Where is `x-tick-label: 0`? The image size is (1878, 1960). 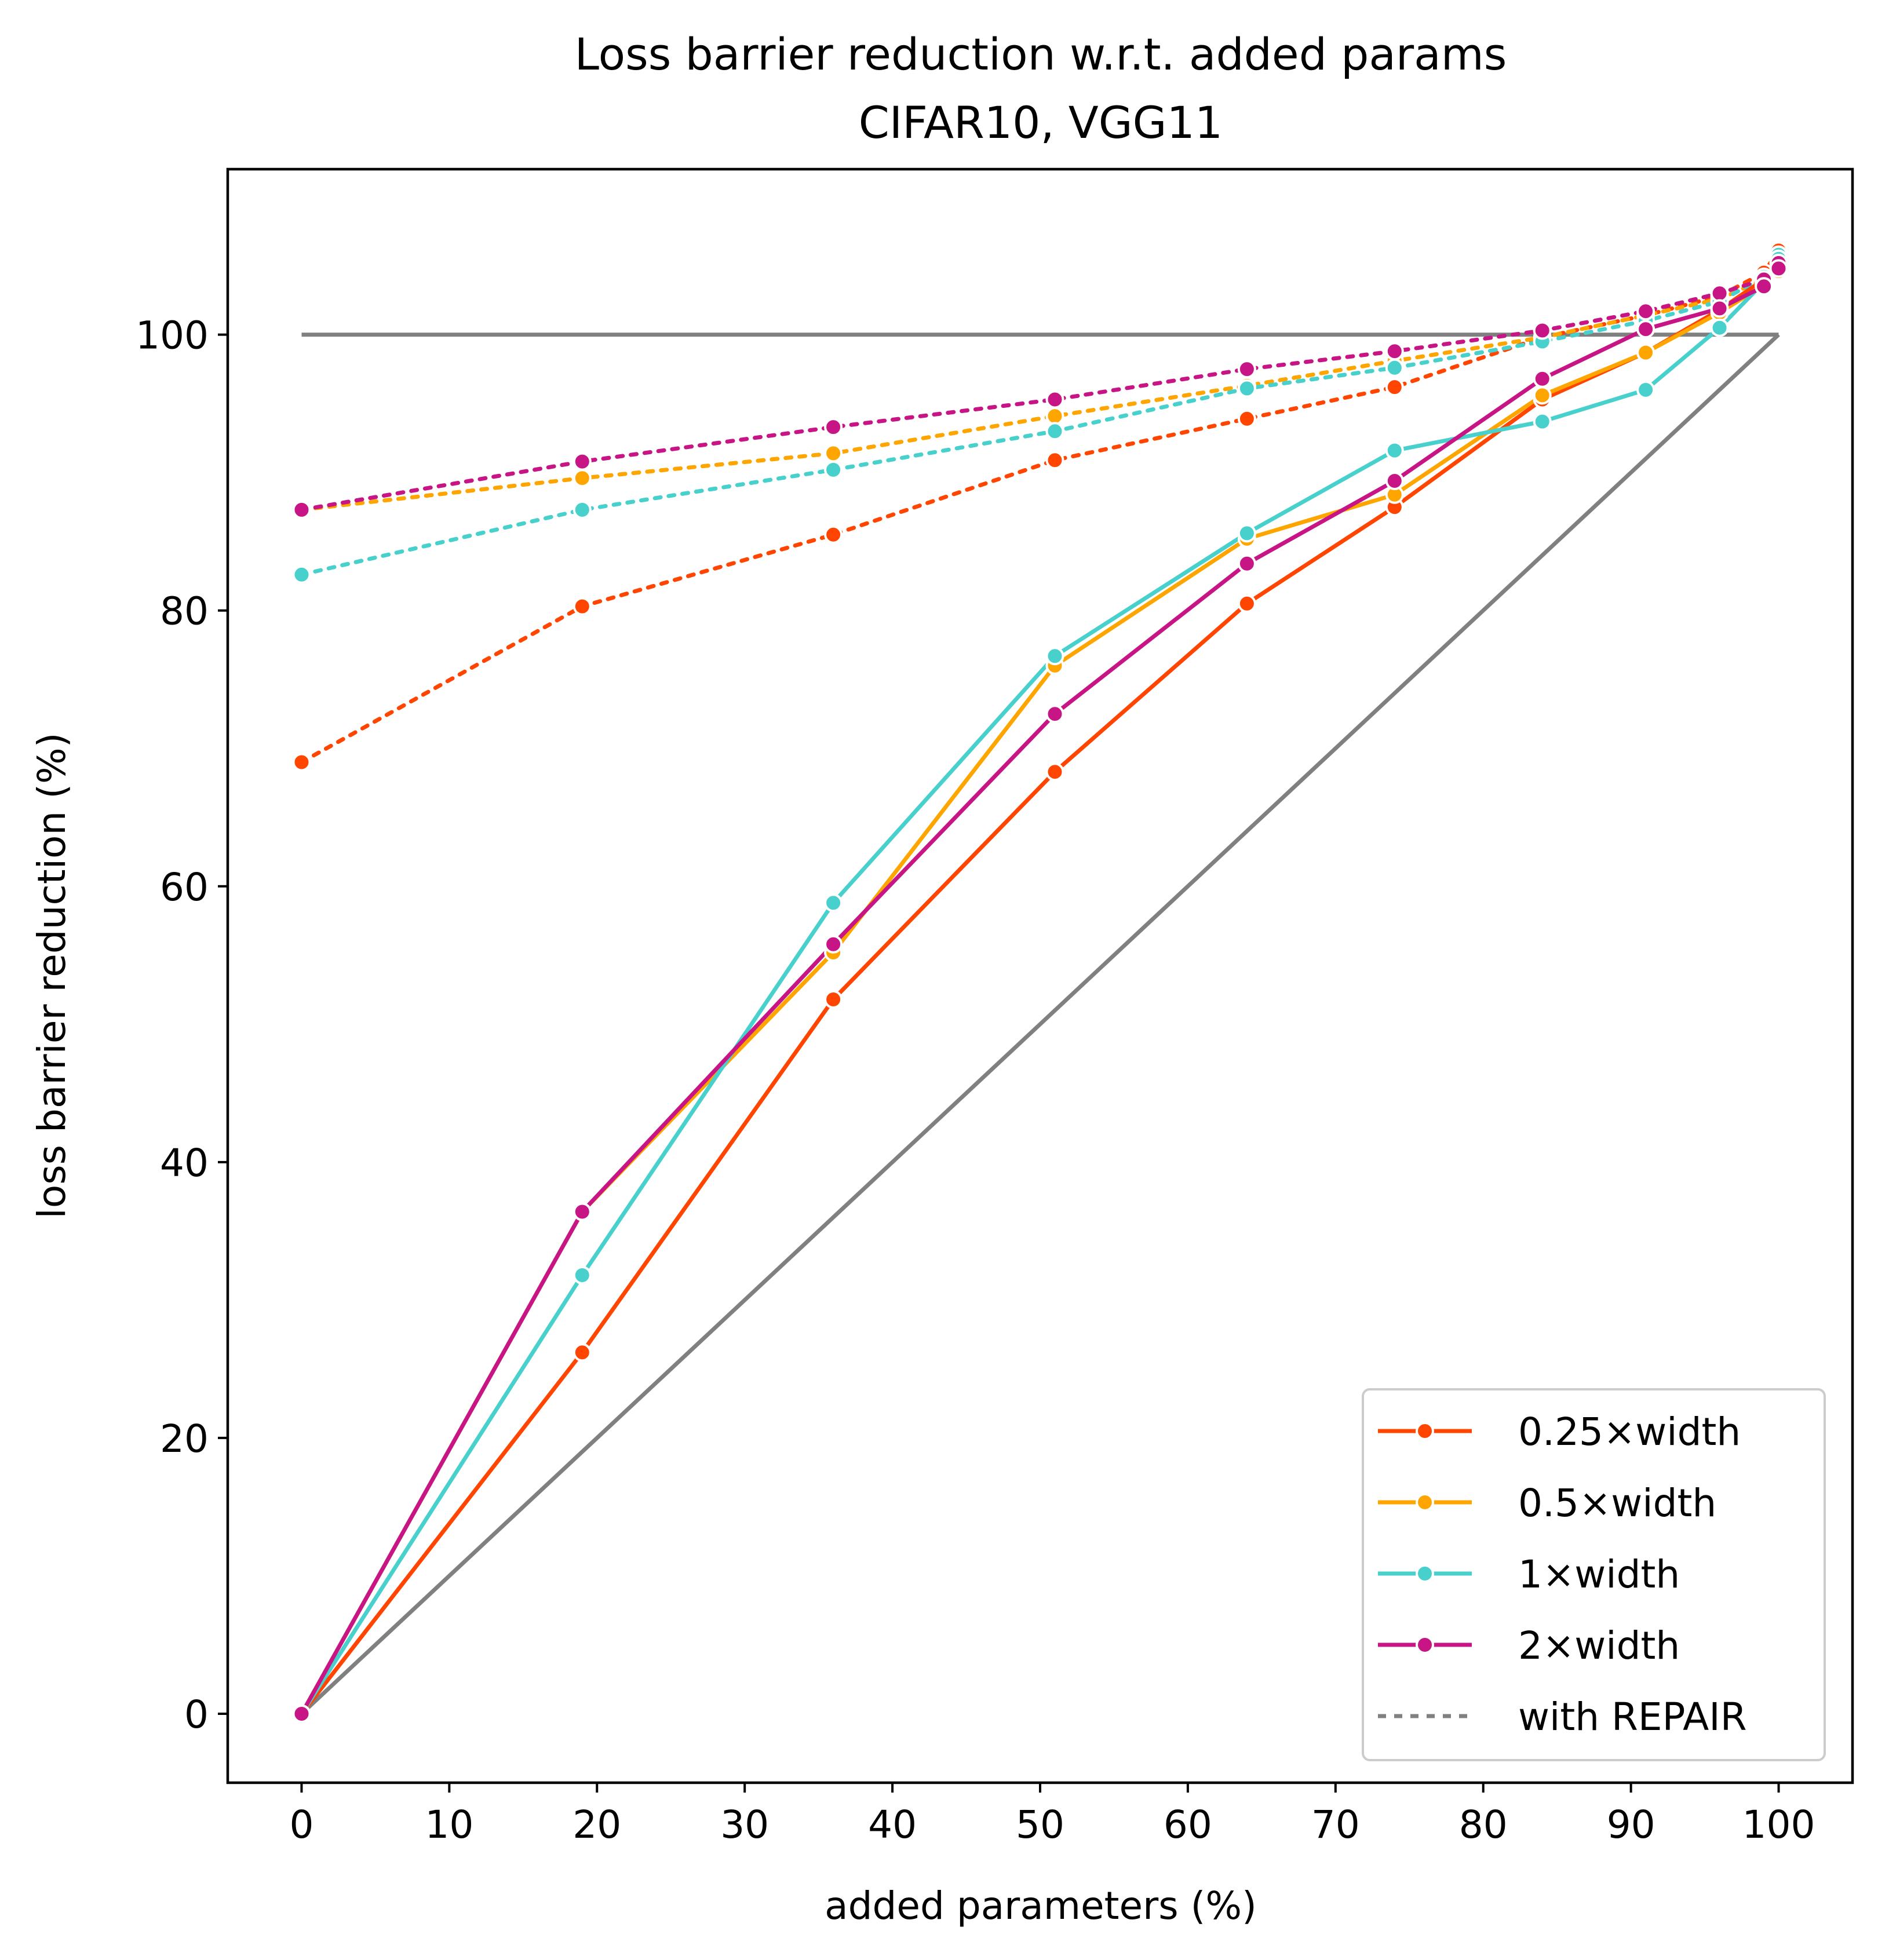 x-tick-label: 0 is located at coordinates (301, 1824).